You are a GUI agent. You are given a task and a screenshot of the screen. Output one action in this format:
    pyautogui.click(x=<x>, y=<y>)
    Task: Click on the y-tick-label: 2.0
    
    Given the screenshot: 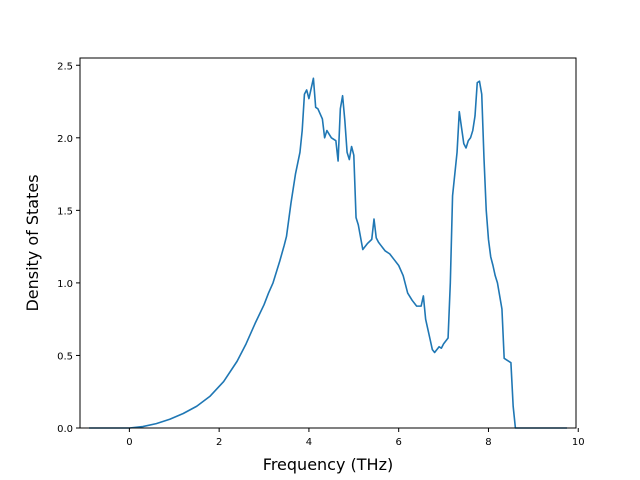 What is the action you would take?
    pyautogui.click(x=65, y=139)
    